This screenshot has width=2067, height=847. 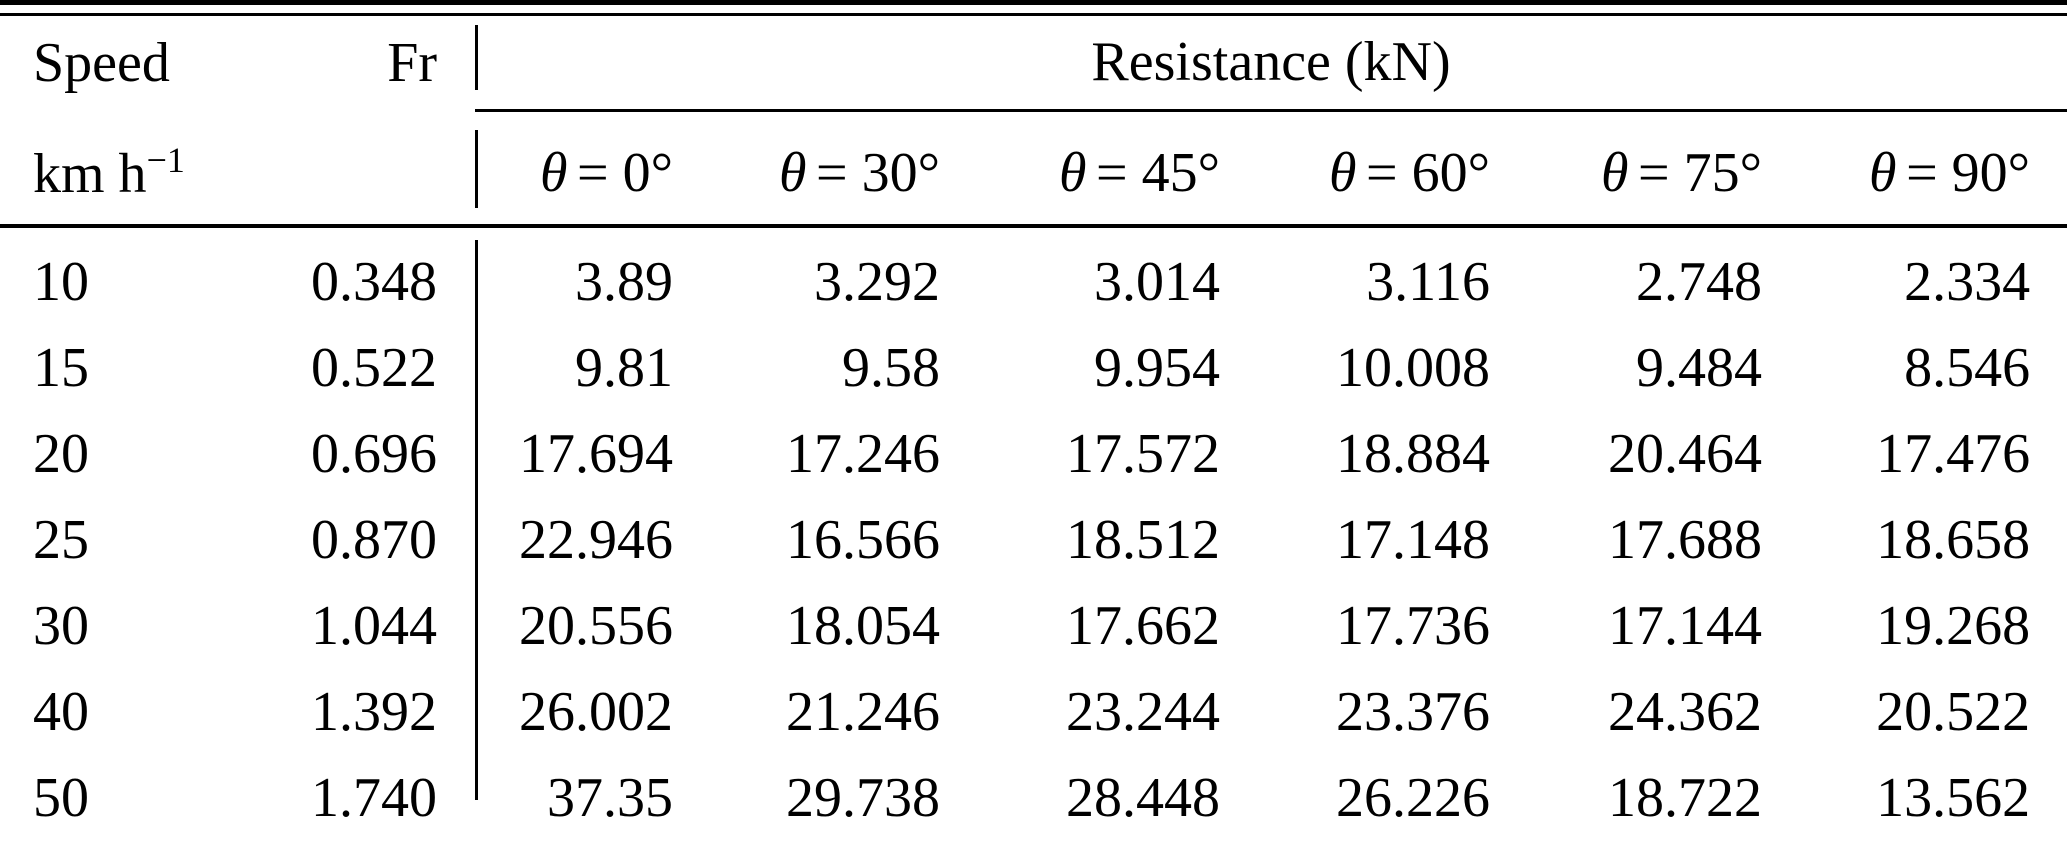 I want to click on theta-value: = 90°, so click(x=1968, y=172).